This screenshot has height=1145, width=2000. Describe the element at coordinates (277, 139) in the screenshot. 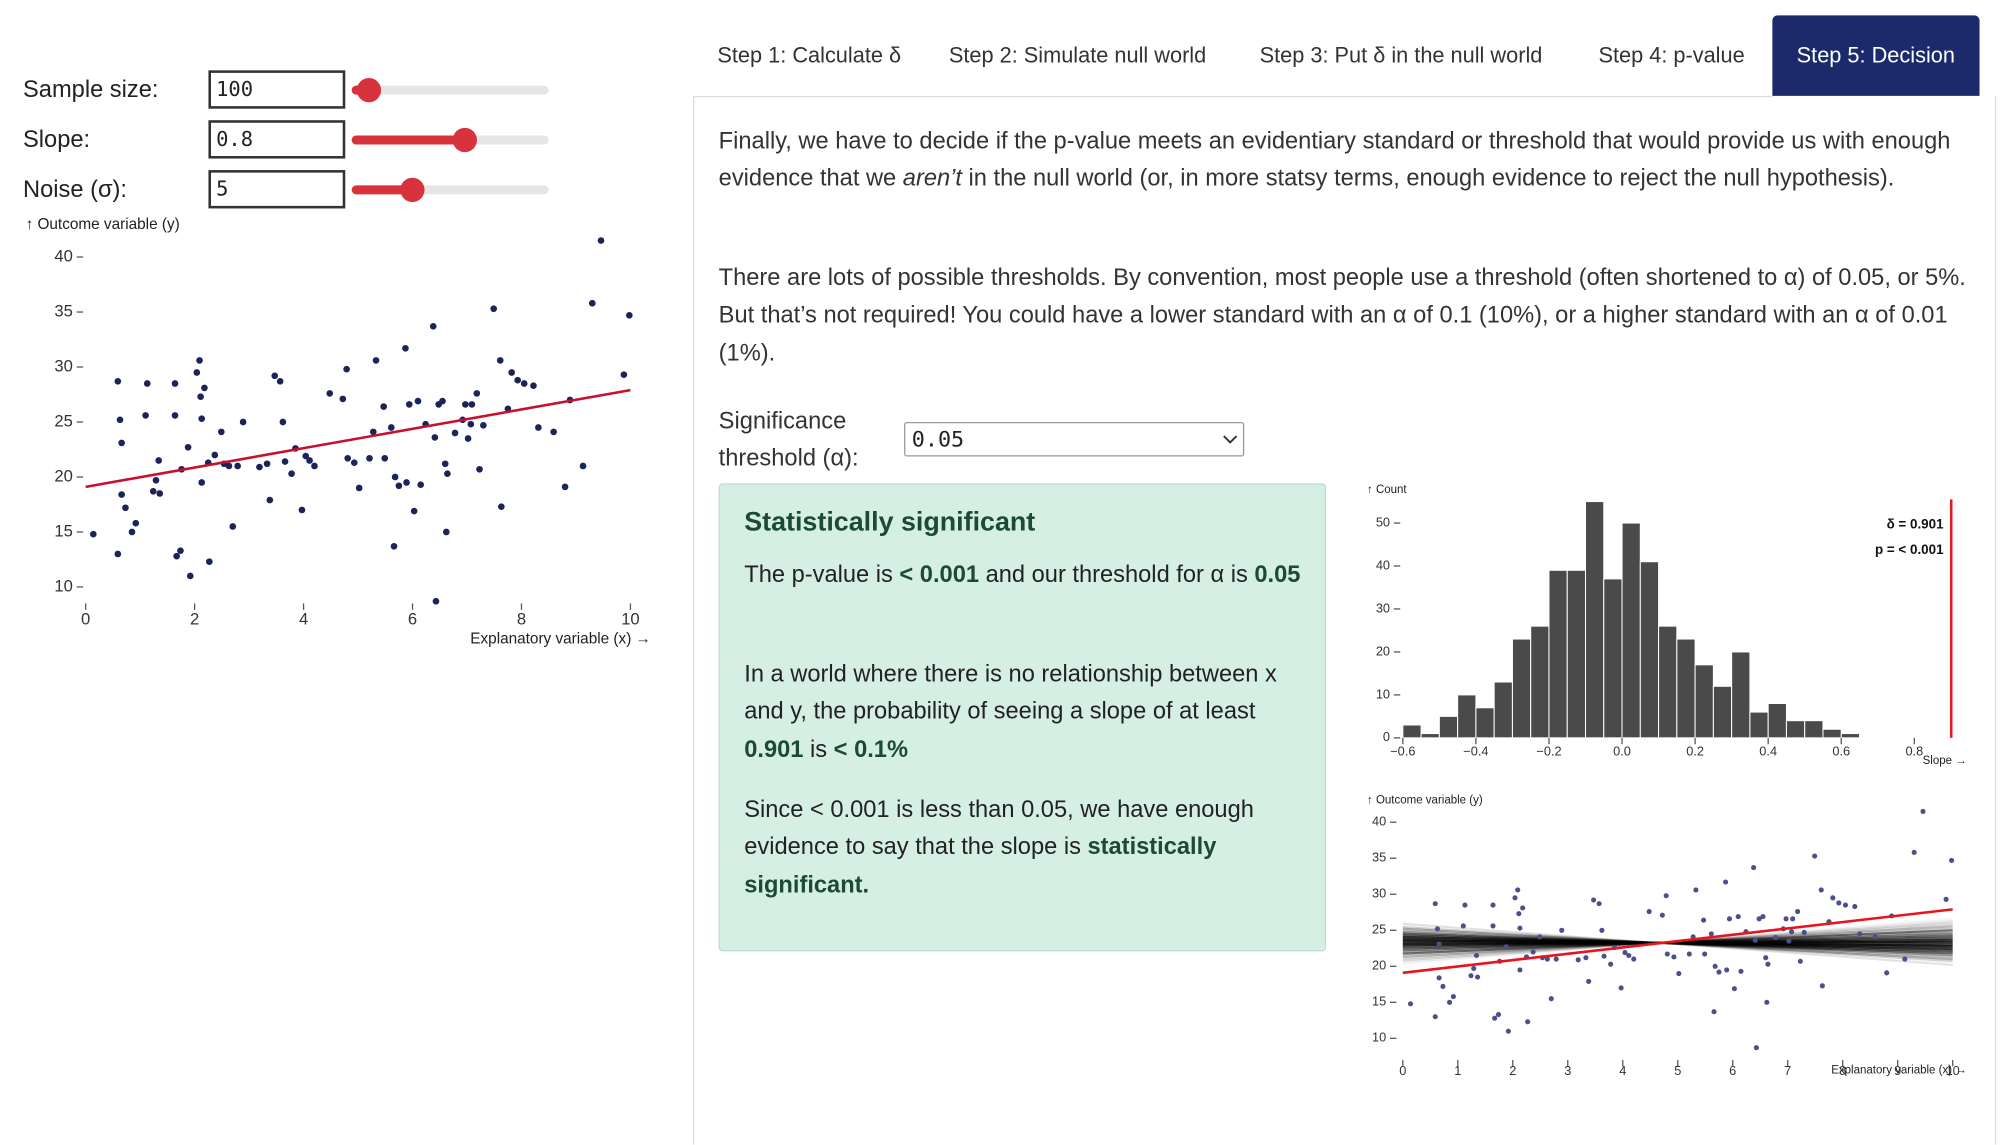

I see `number-input: 0.8` at that location.